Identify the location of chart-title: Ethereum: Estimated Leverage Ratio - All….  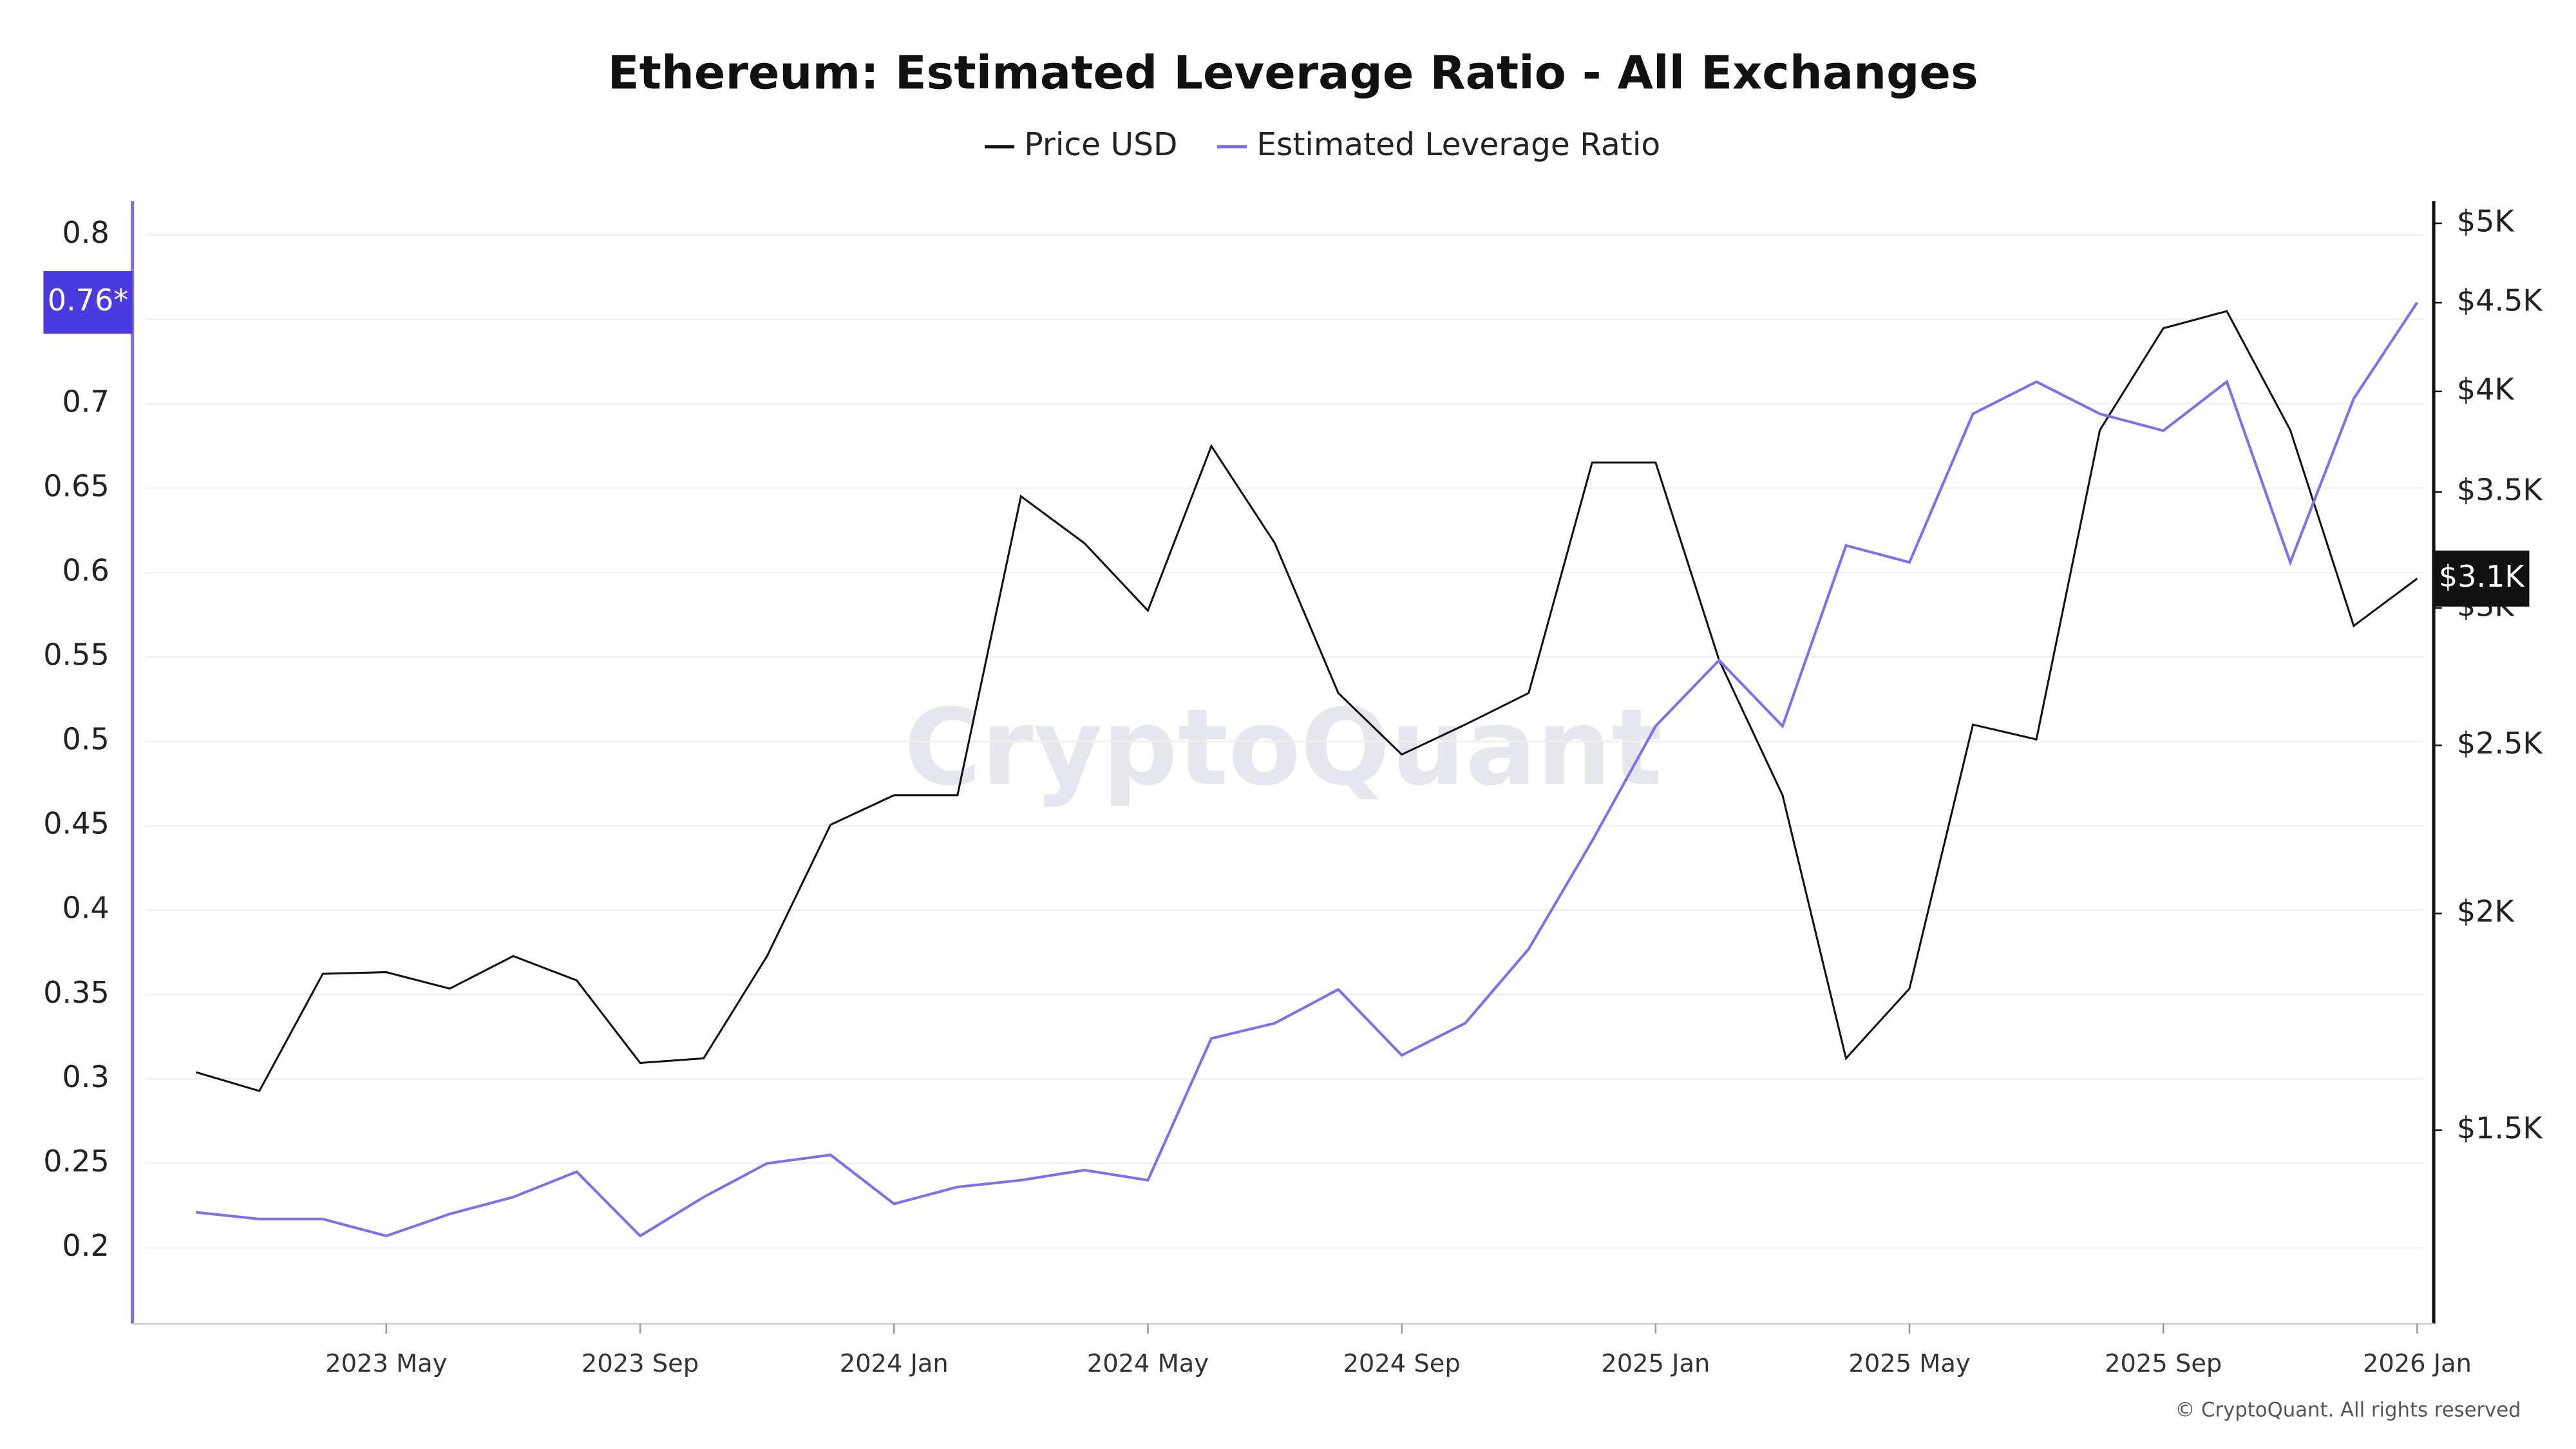
(1293, 72).